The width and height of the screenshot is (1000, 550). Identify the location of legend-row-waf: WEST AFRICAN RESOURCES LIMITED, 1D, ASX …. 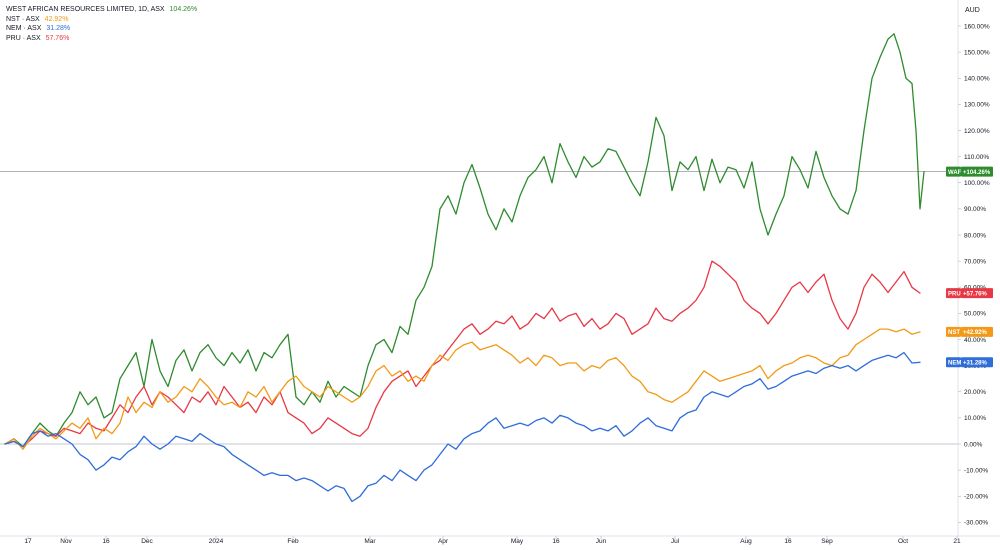
(101, 10).